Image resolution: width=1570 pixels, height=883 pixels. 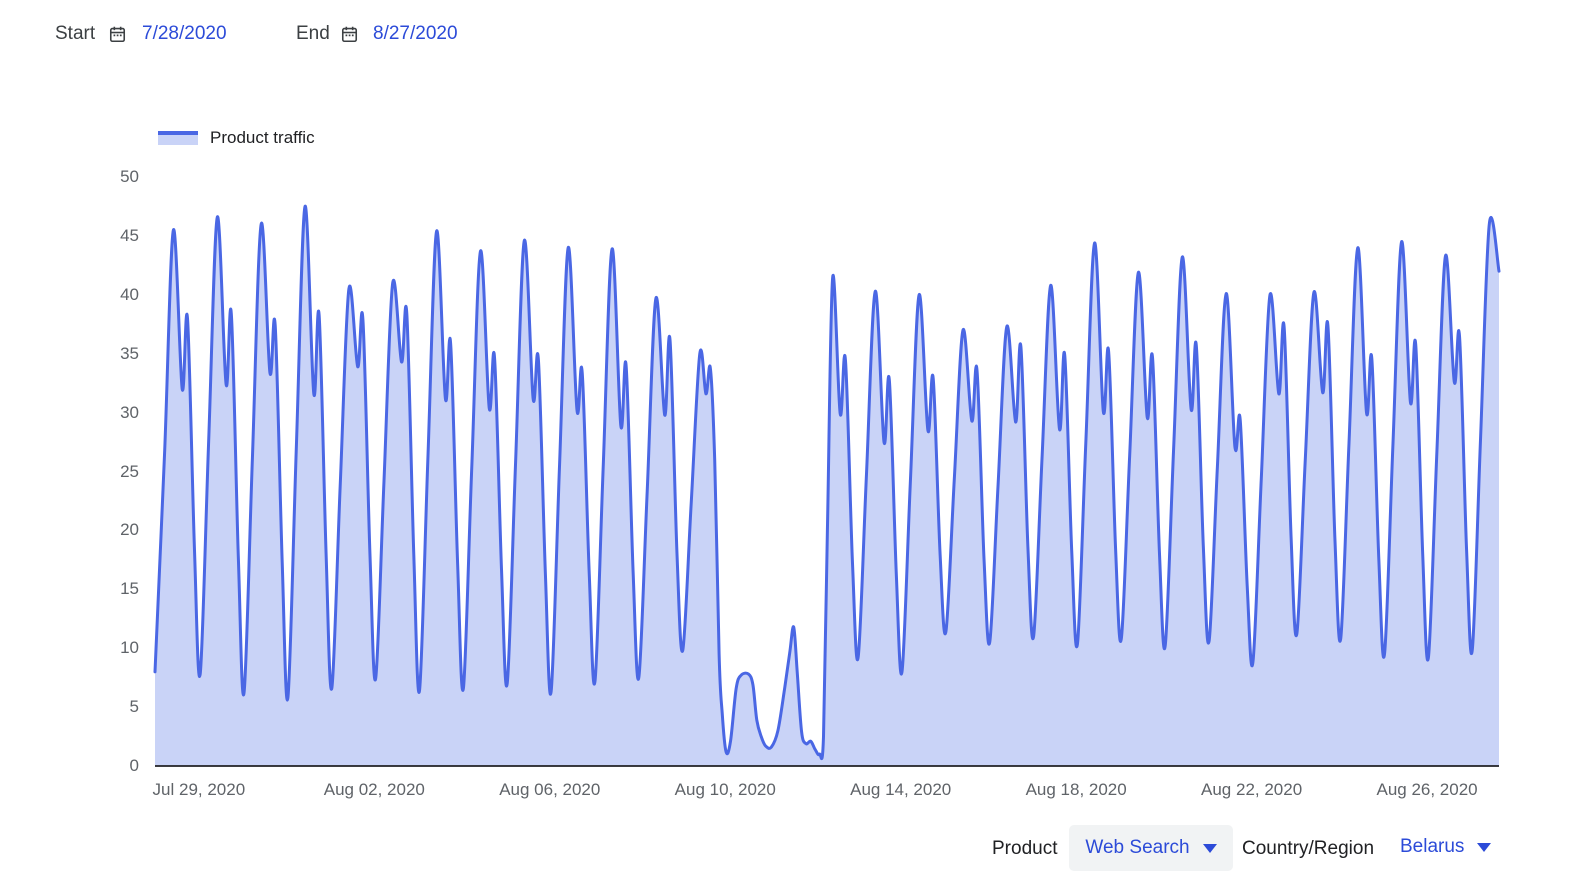 I want to click on x-tick-label: Jul 29, 2020, so click(x=199, y=789).